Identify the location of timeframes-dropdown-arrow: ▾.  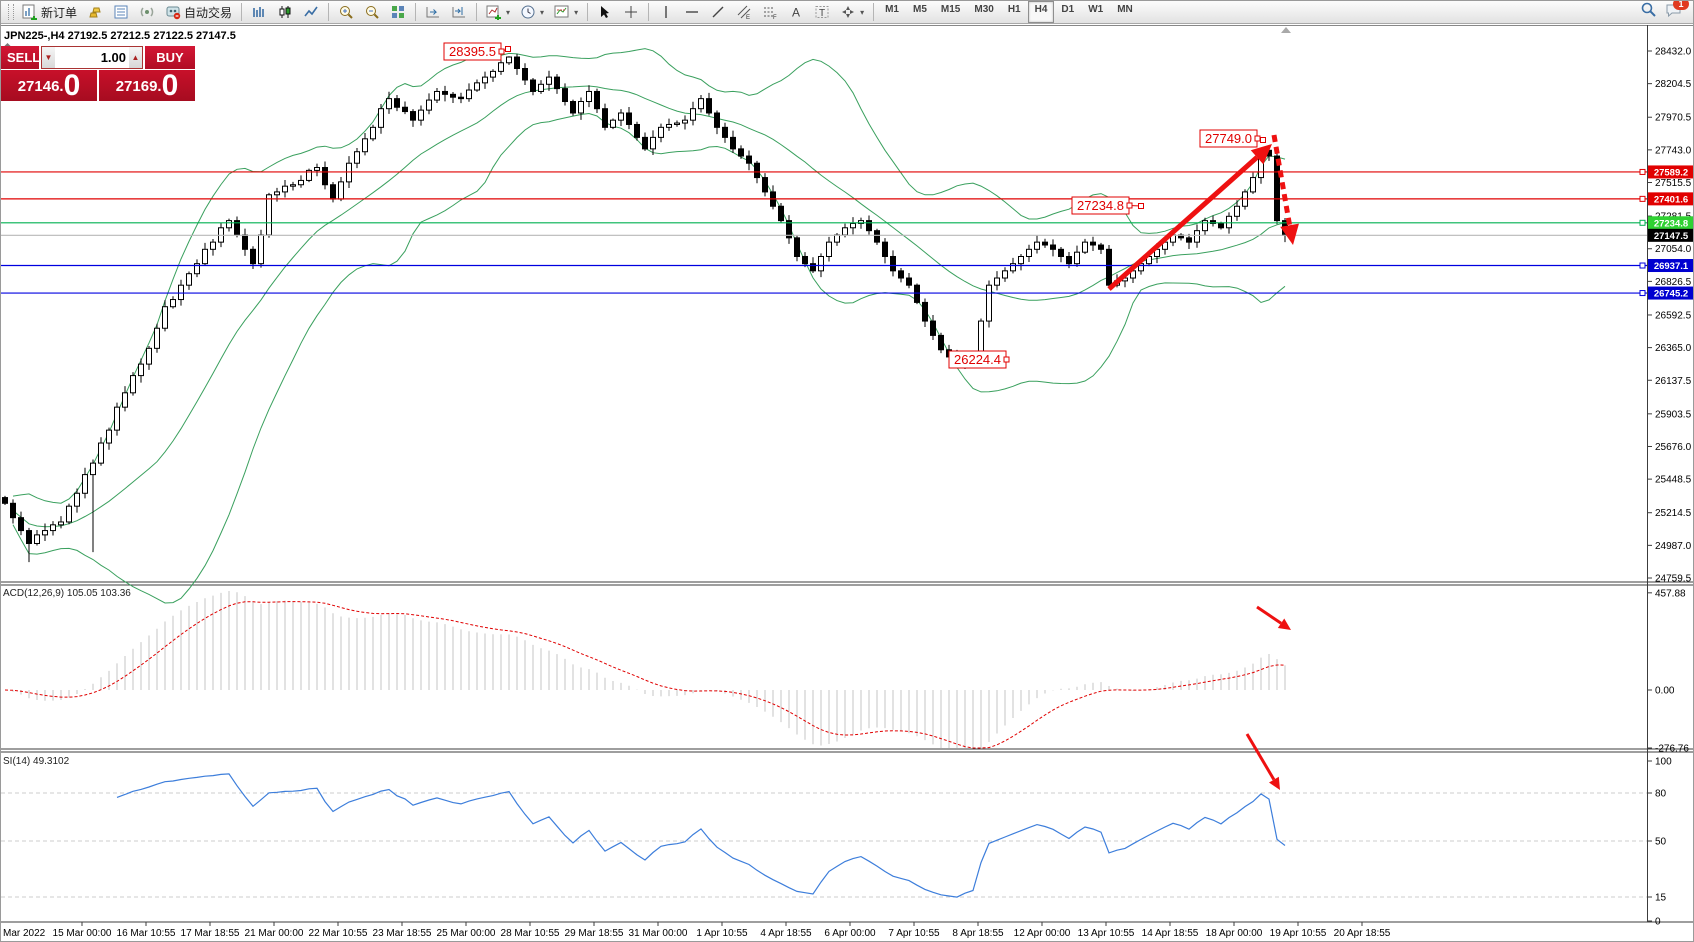
(542, 12).